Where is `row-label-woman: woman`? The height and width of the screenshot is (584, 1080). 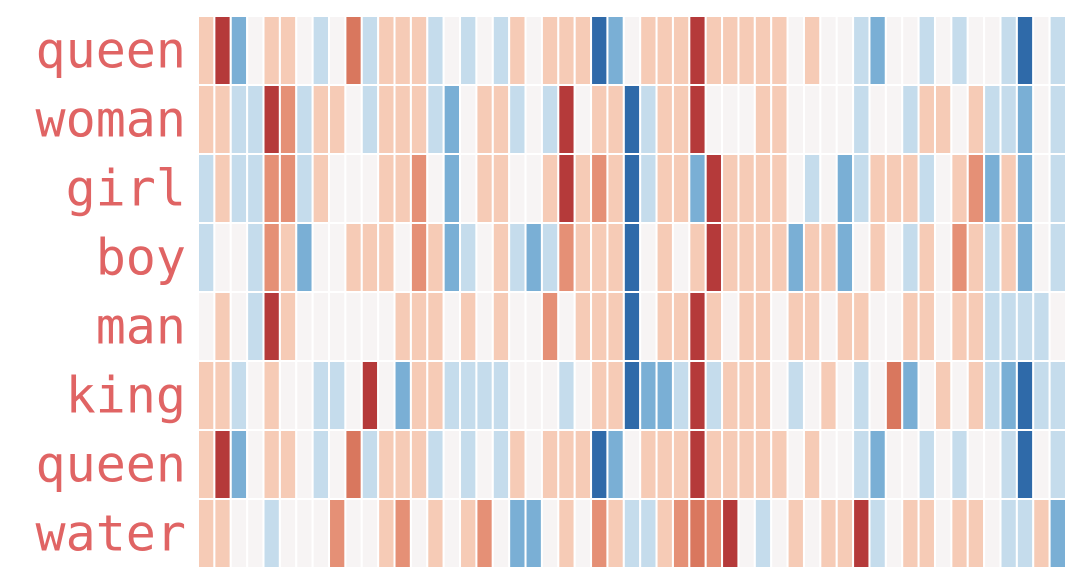 row-label-woman: woman is located at coordinates (110, 120).